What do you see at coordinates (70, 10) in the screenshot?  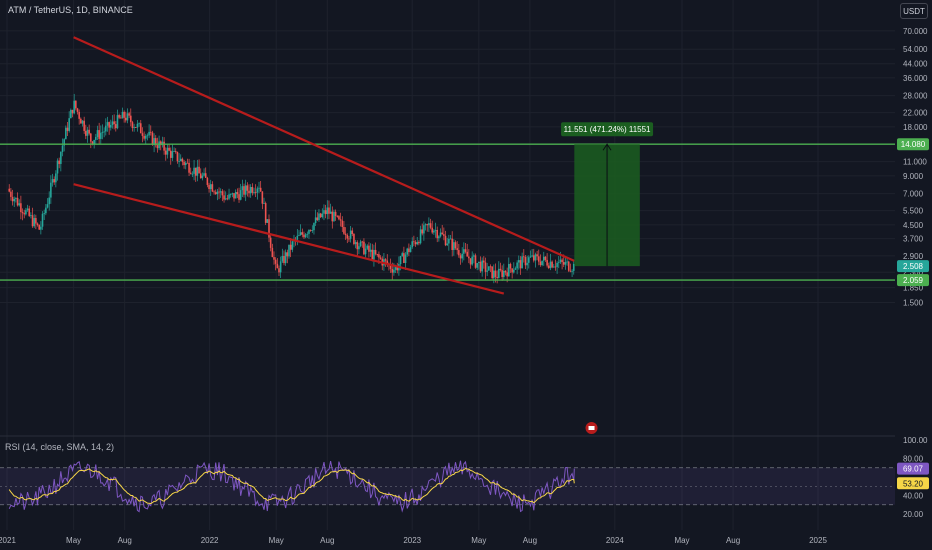 I see `symbol-title: ATM / TetherUS, 1D, BINANCE` at bounding box center [70, 10].